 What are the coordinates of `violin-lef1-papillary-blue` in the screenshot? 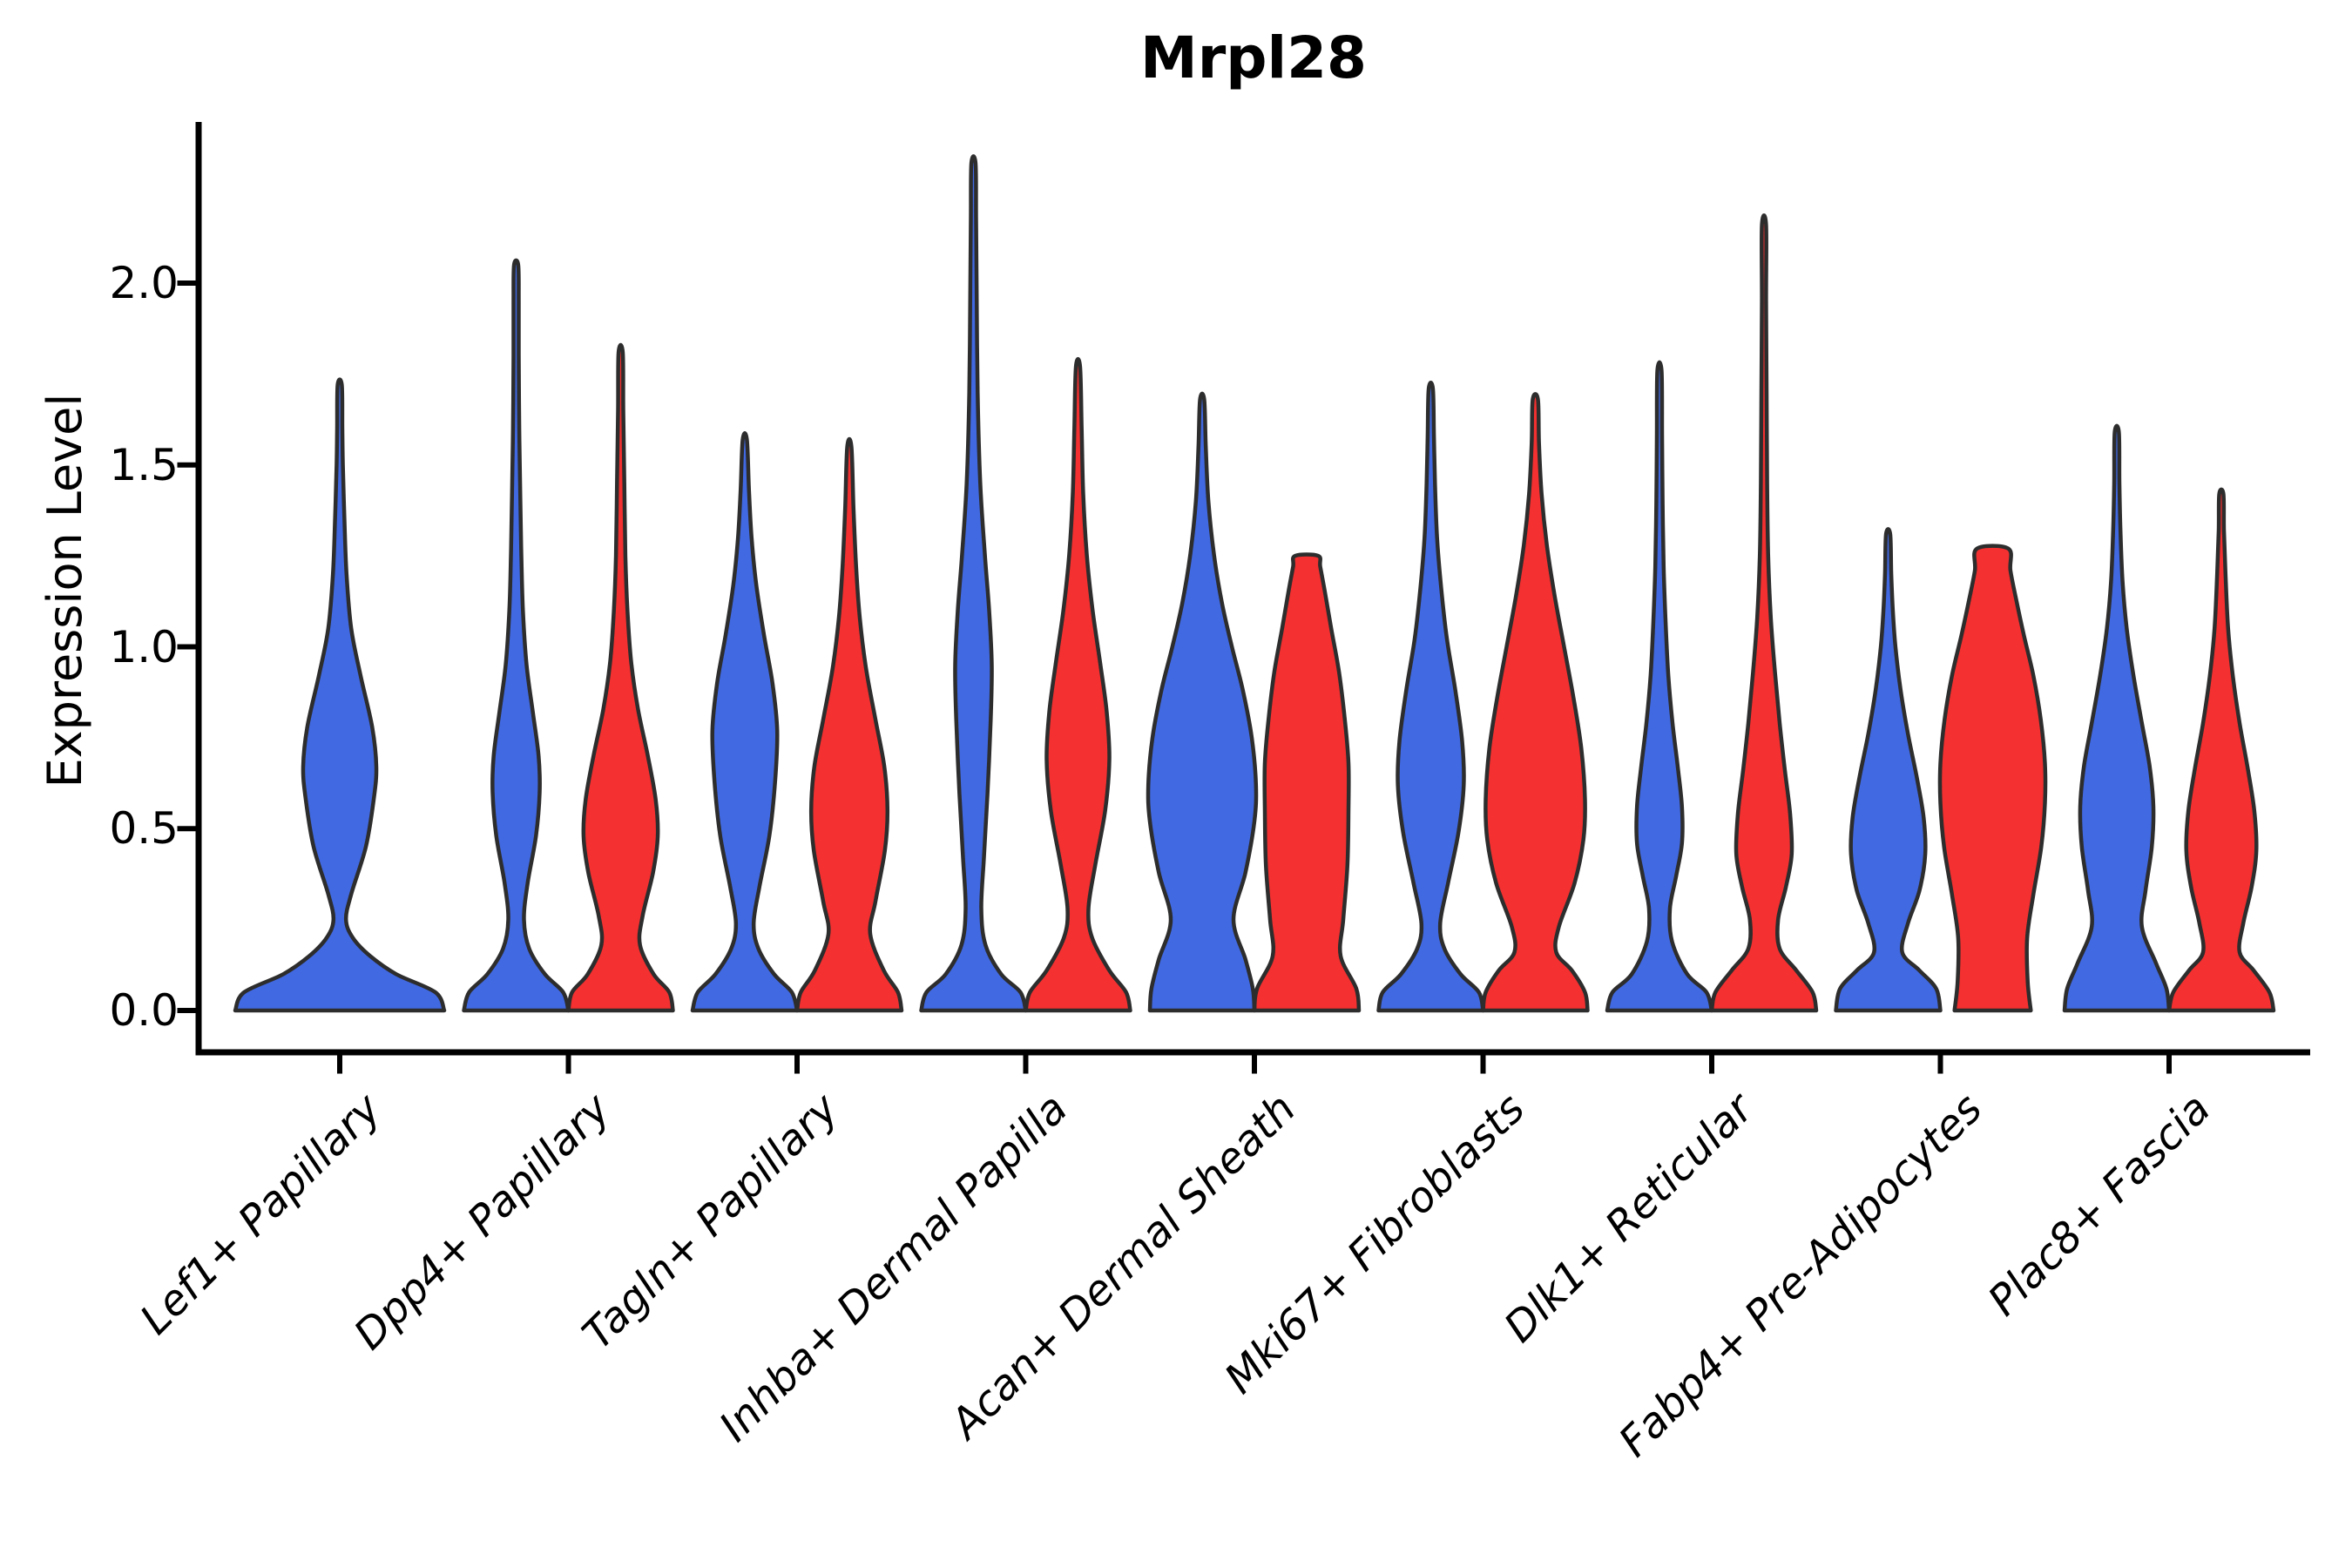 It's located at (340, 695).